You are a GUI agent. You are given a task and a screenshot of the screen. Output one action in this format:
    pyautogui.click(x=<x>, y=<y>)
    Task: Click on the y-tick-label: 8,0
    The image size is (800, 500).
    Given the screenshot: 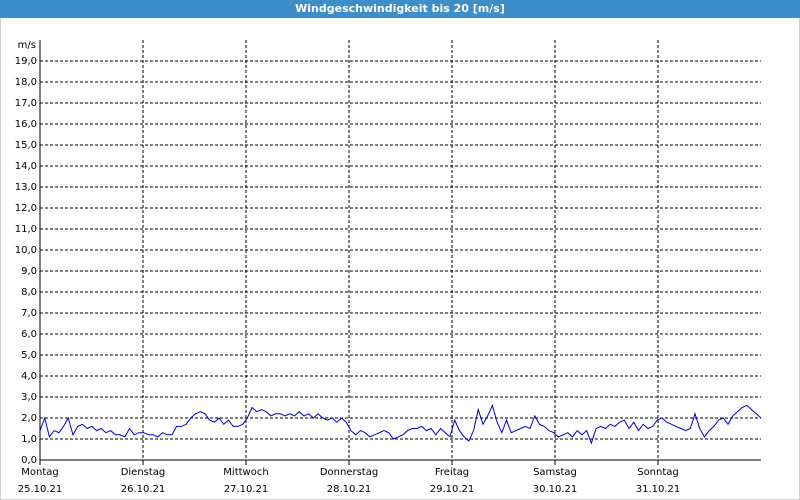 What is the action you would take?
    pyautogui.click(x=29, y=292)
    